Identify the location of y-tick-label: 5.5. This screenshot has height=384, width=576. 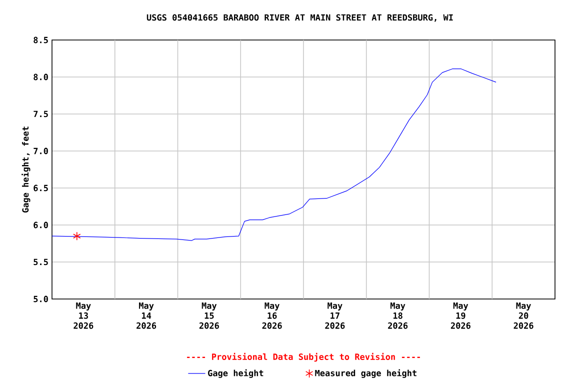
(41, 262).